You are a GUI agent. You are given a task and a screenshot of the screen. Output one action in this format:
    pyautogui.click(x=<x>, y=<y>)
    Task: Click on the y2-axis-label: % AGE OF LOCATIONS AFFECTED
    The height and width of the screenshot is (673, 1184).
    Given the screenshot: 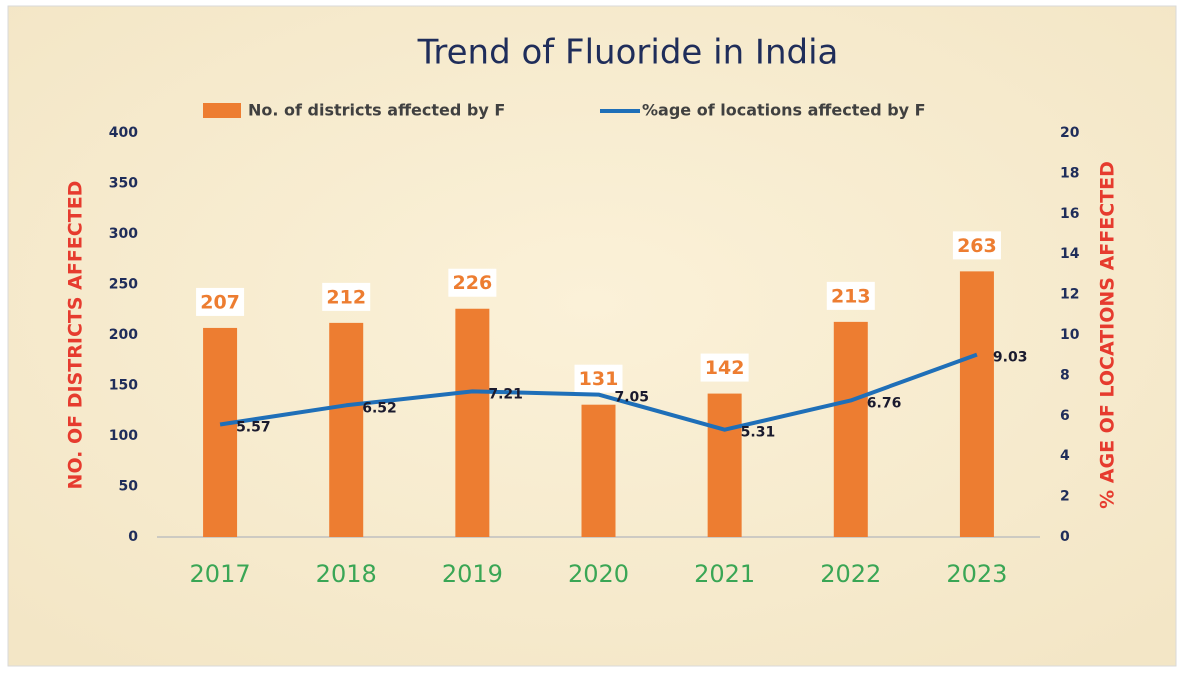 What is the action you would take?
    pyautogui.click(x=1108, y=335)
    